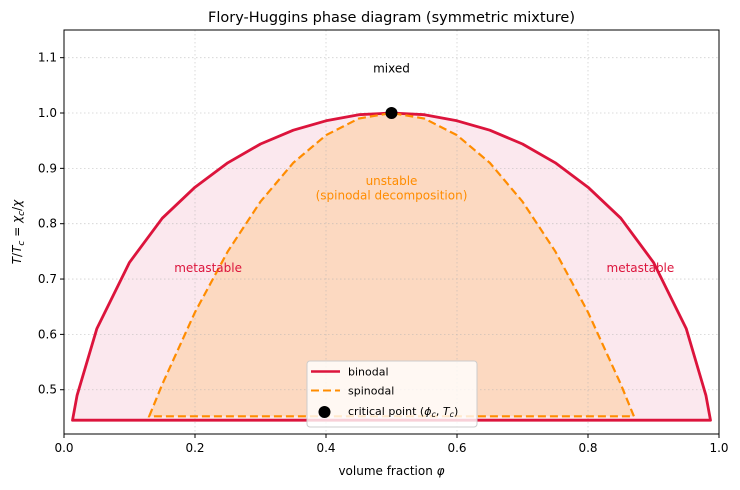 Image resolution: width=740 pixels, height=490 pixels. I want to click on region-annotation: unstable, so click(392, 181).